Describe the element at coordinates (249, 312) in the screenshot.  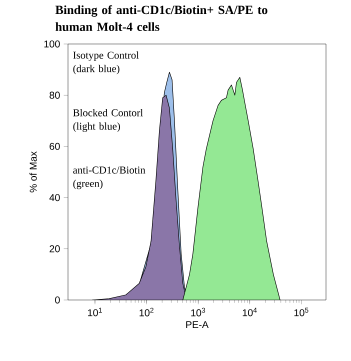
I see `x-tick-label: 10$^{4}$` at that location.